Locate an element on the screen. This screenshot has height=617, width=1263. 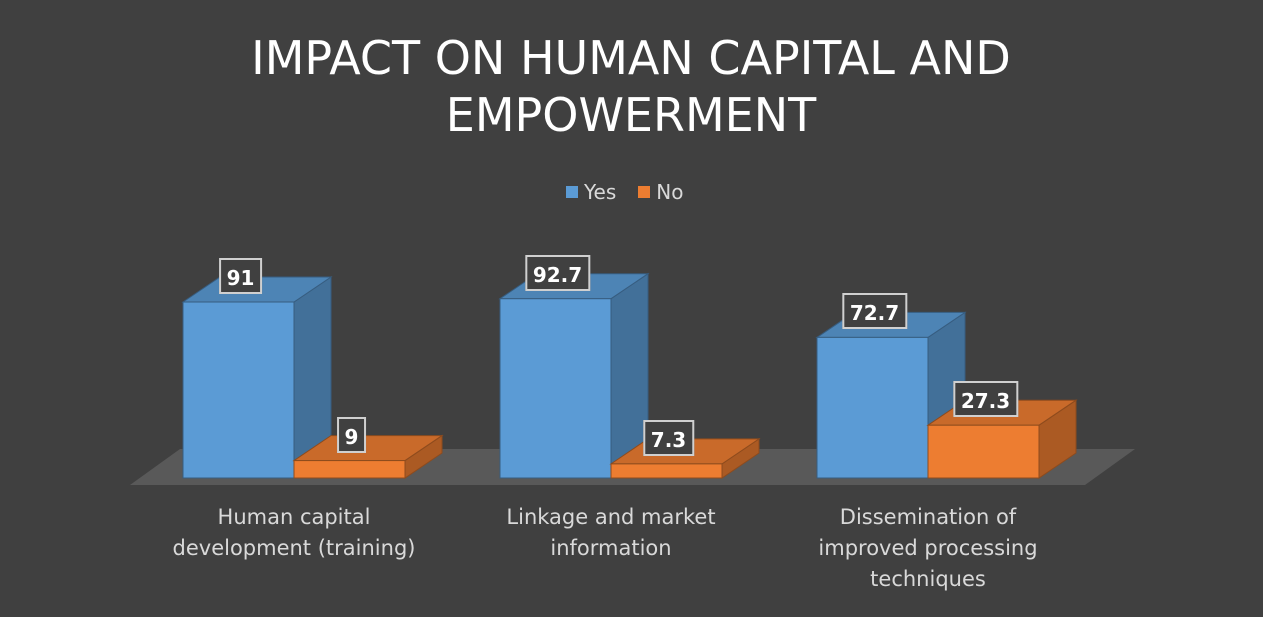
data-label: 7.3 is located at coordinates (668, 437).